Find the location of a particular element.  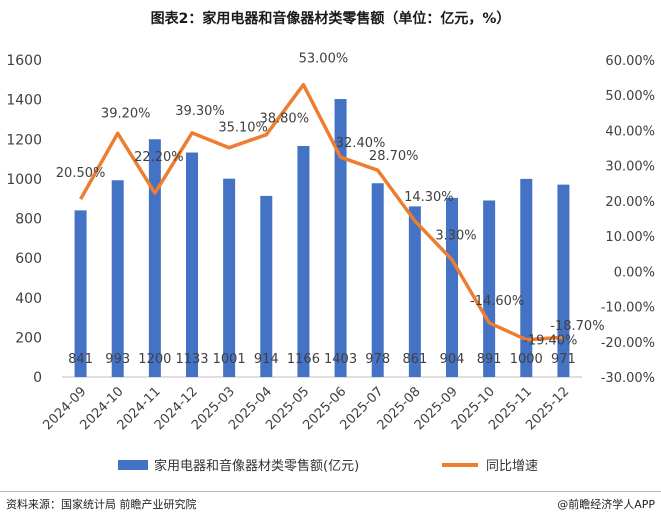

line-value-label: 38.80% is located at coordinates (284, 119).